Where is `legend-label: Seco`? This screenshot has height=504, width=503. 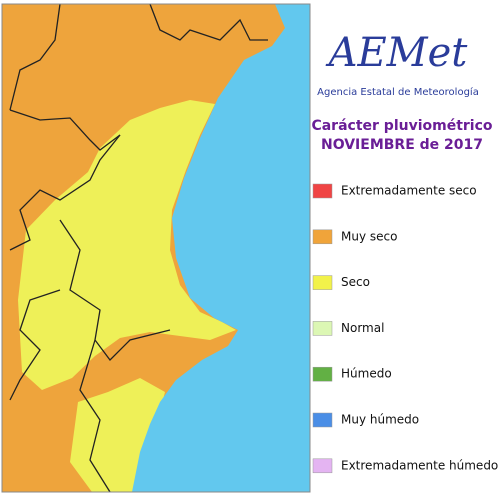
legend-label: Seco is located at coordinates (355, 282).